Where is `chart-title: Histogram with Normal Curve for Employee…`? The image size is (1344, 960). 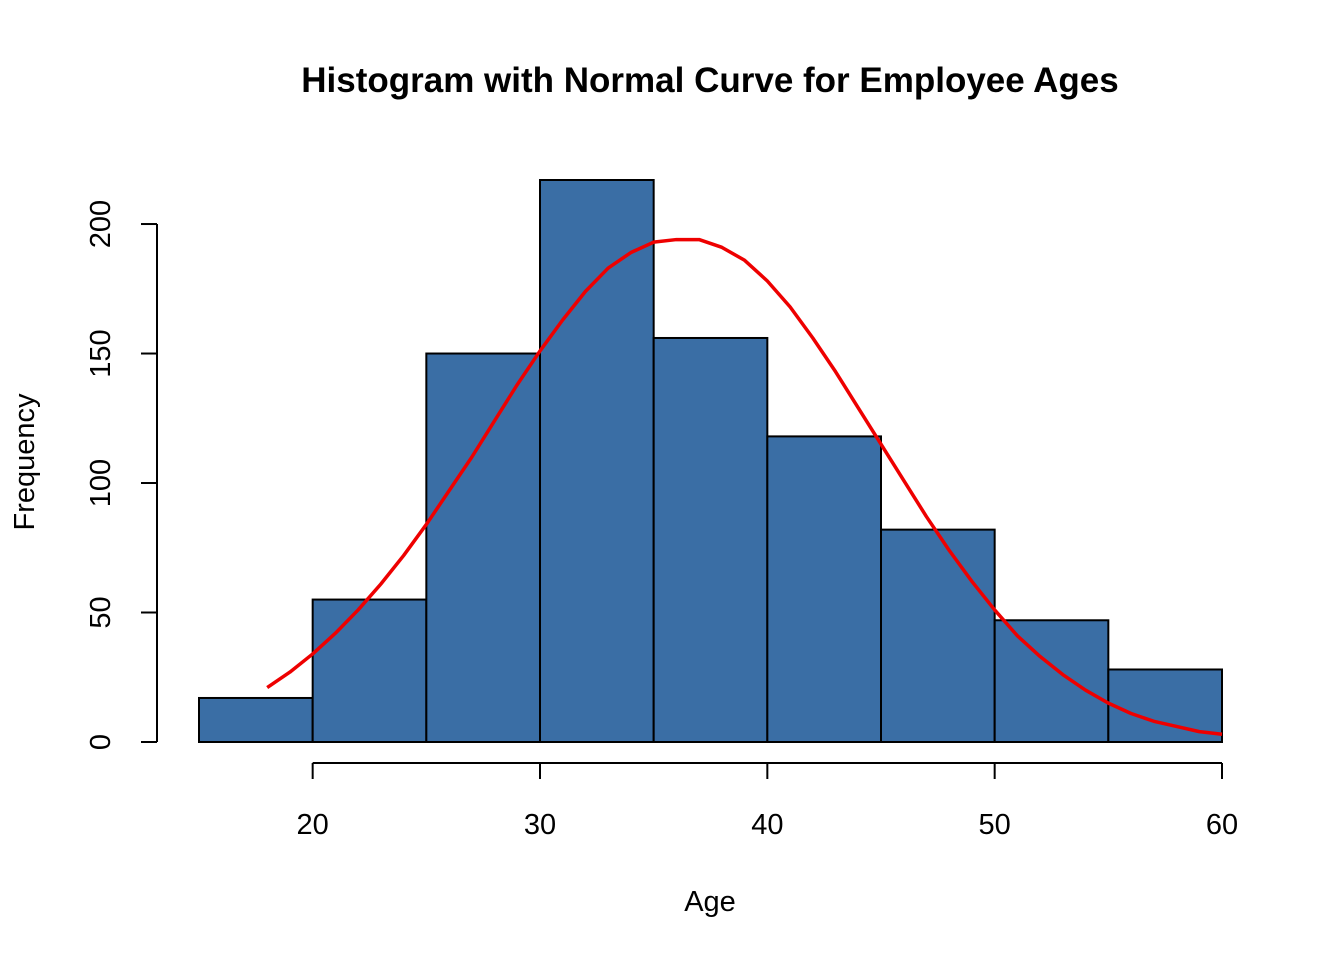 chart-title: Histogram with Normal Curve for Employee… is located at coordinates (710, 80).